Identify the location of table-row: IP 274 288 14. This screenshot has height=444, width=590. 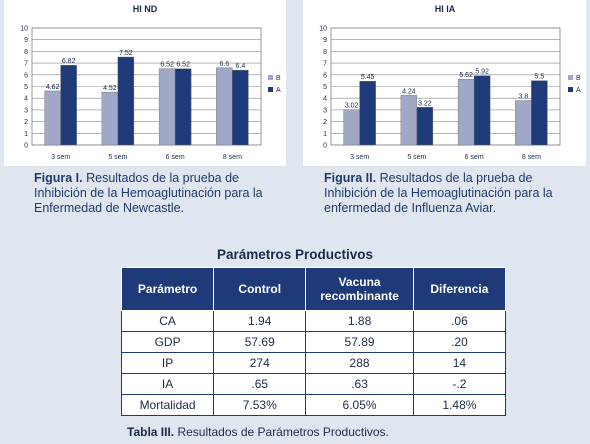
(313, 363).